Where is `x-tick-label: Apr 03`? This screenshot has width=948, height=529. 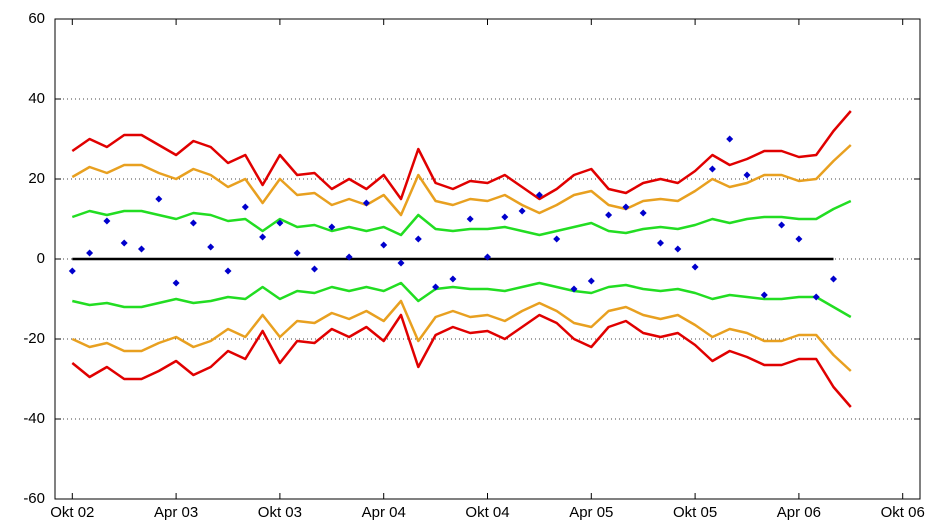 x-tick-label: Apr 03 is located at coordinates (176, 512).